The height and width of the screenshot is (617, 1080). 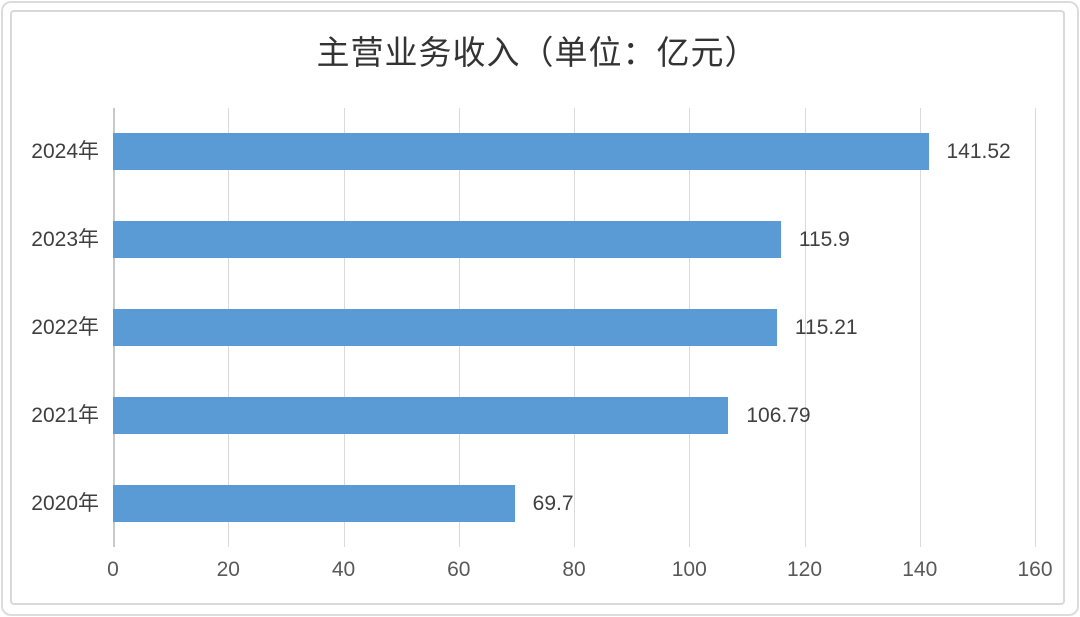 What do you see at coordinates (574, 569) in the screenshot?
I see `x-axis-tick-label: 80` at bounding box center [574, 569].